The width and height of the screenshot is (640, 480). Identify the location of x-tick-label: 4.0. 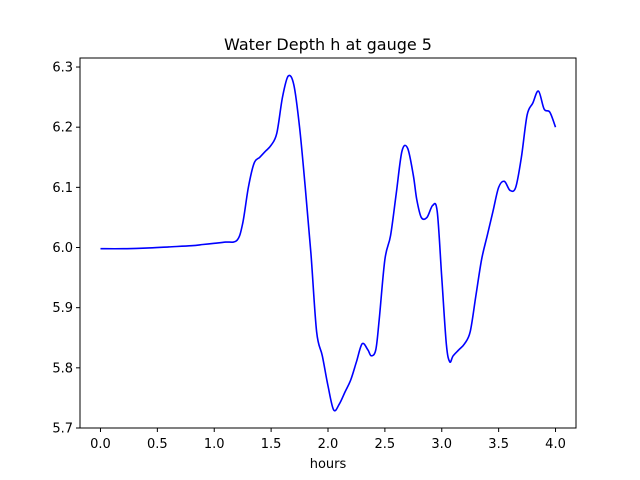
(555, 444).